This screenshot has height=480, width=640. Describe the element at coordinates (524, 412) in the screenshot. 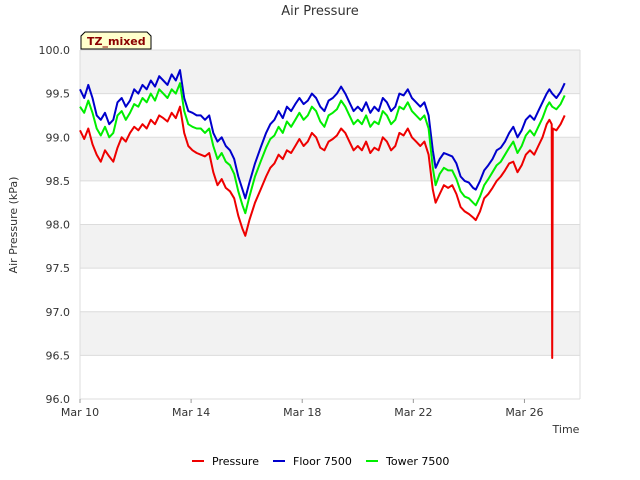

I see `x-tick-label: Mar 26` at that location.